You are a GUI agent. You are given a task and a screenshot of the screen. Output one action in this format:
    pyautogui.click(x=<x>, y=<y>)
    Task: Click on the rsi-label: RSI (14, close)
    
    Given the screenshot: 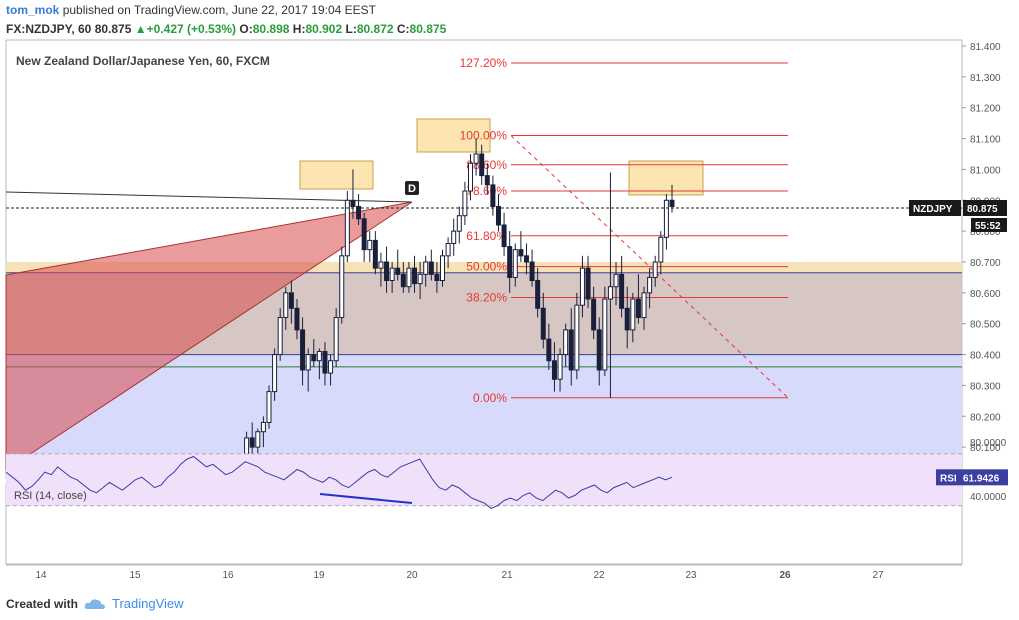 What is the action you would take?
    pyautogui.click(x=50, y=496)
    